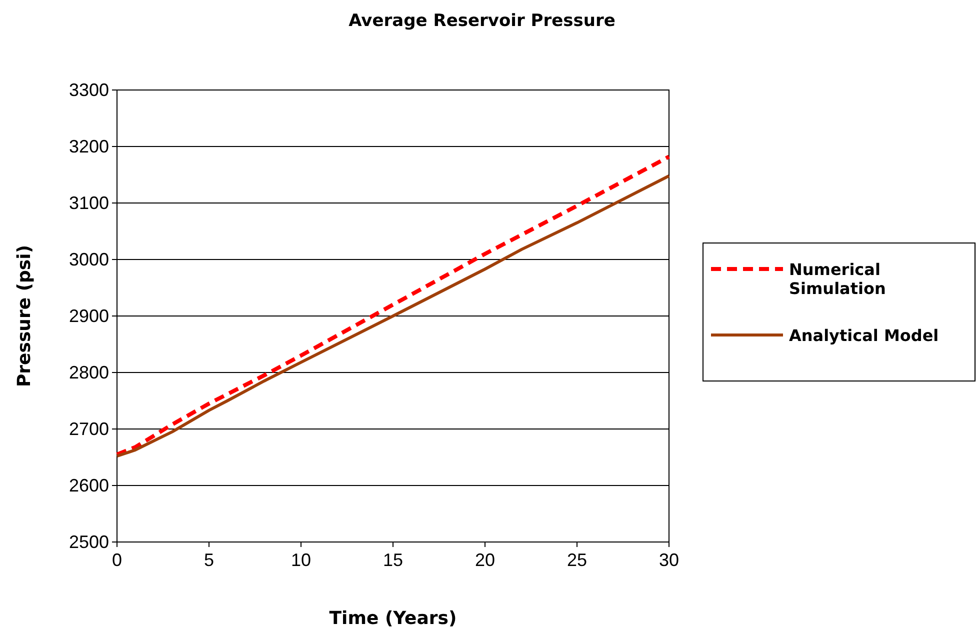 Image resolution: width=976 pixels, height=630 pixels. What do you see at coordinates (301, 560) in the screenshot?
I see `x-tick-label: 10` at bounding box center [301, 560].